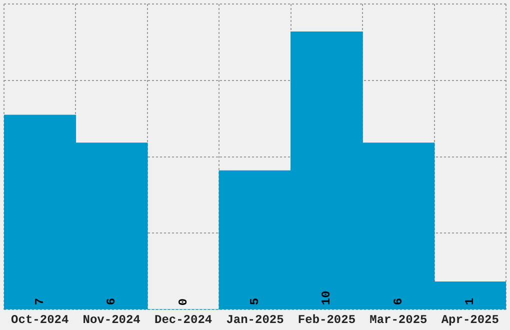  What do you see at coordinates (470, 302) in the screenshot?
I see `data-label: 1` at bounding box center [470, 302].